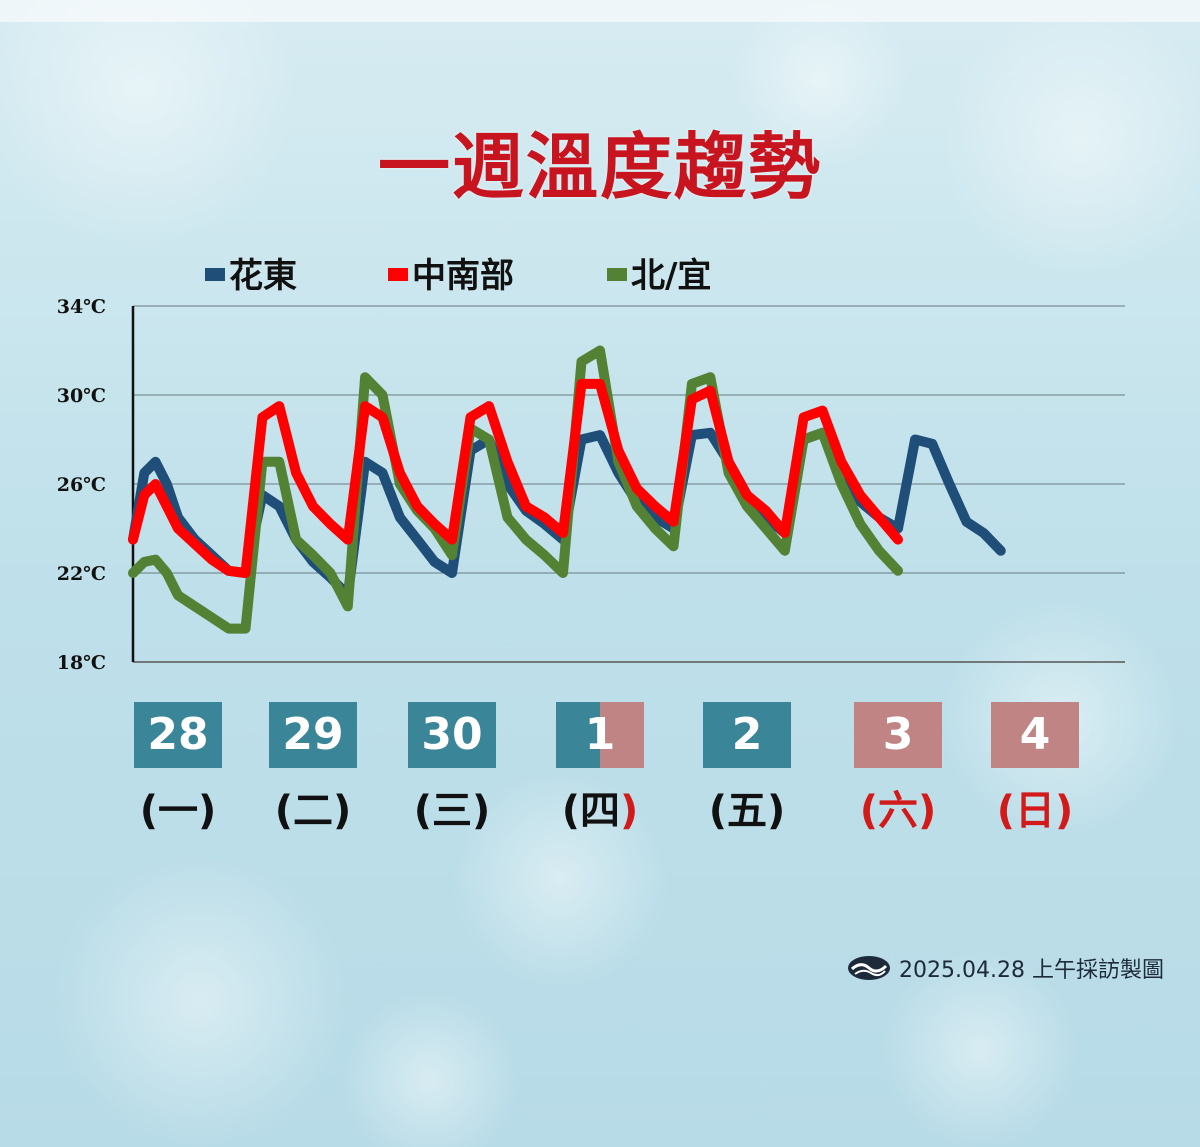 The width and height of the screenshot is (1200, 1147). I want to click on cwa-logo-icon, so click(869, 968).